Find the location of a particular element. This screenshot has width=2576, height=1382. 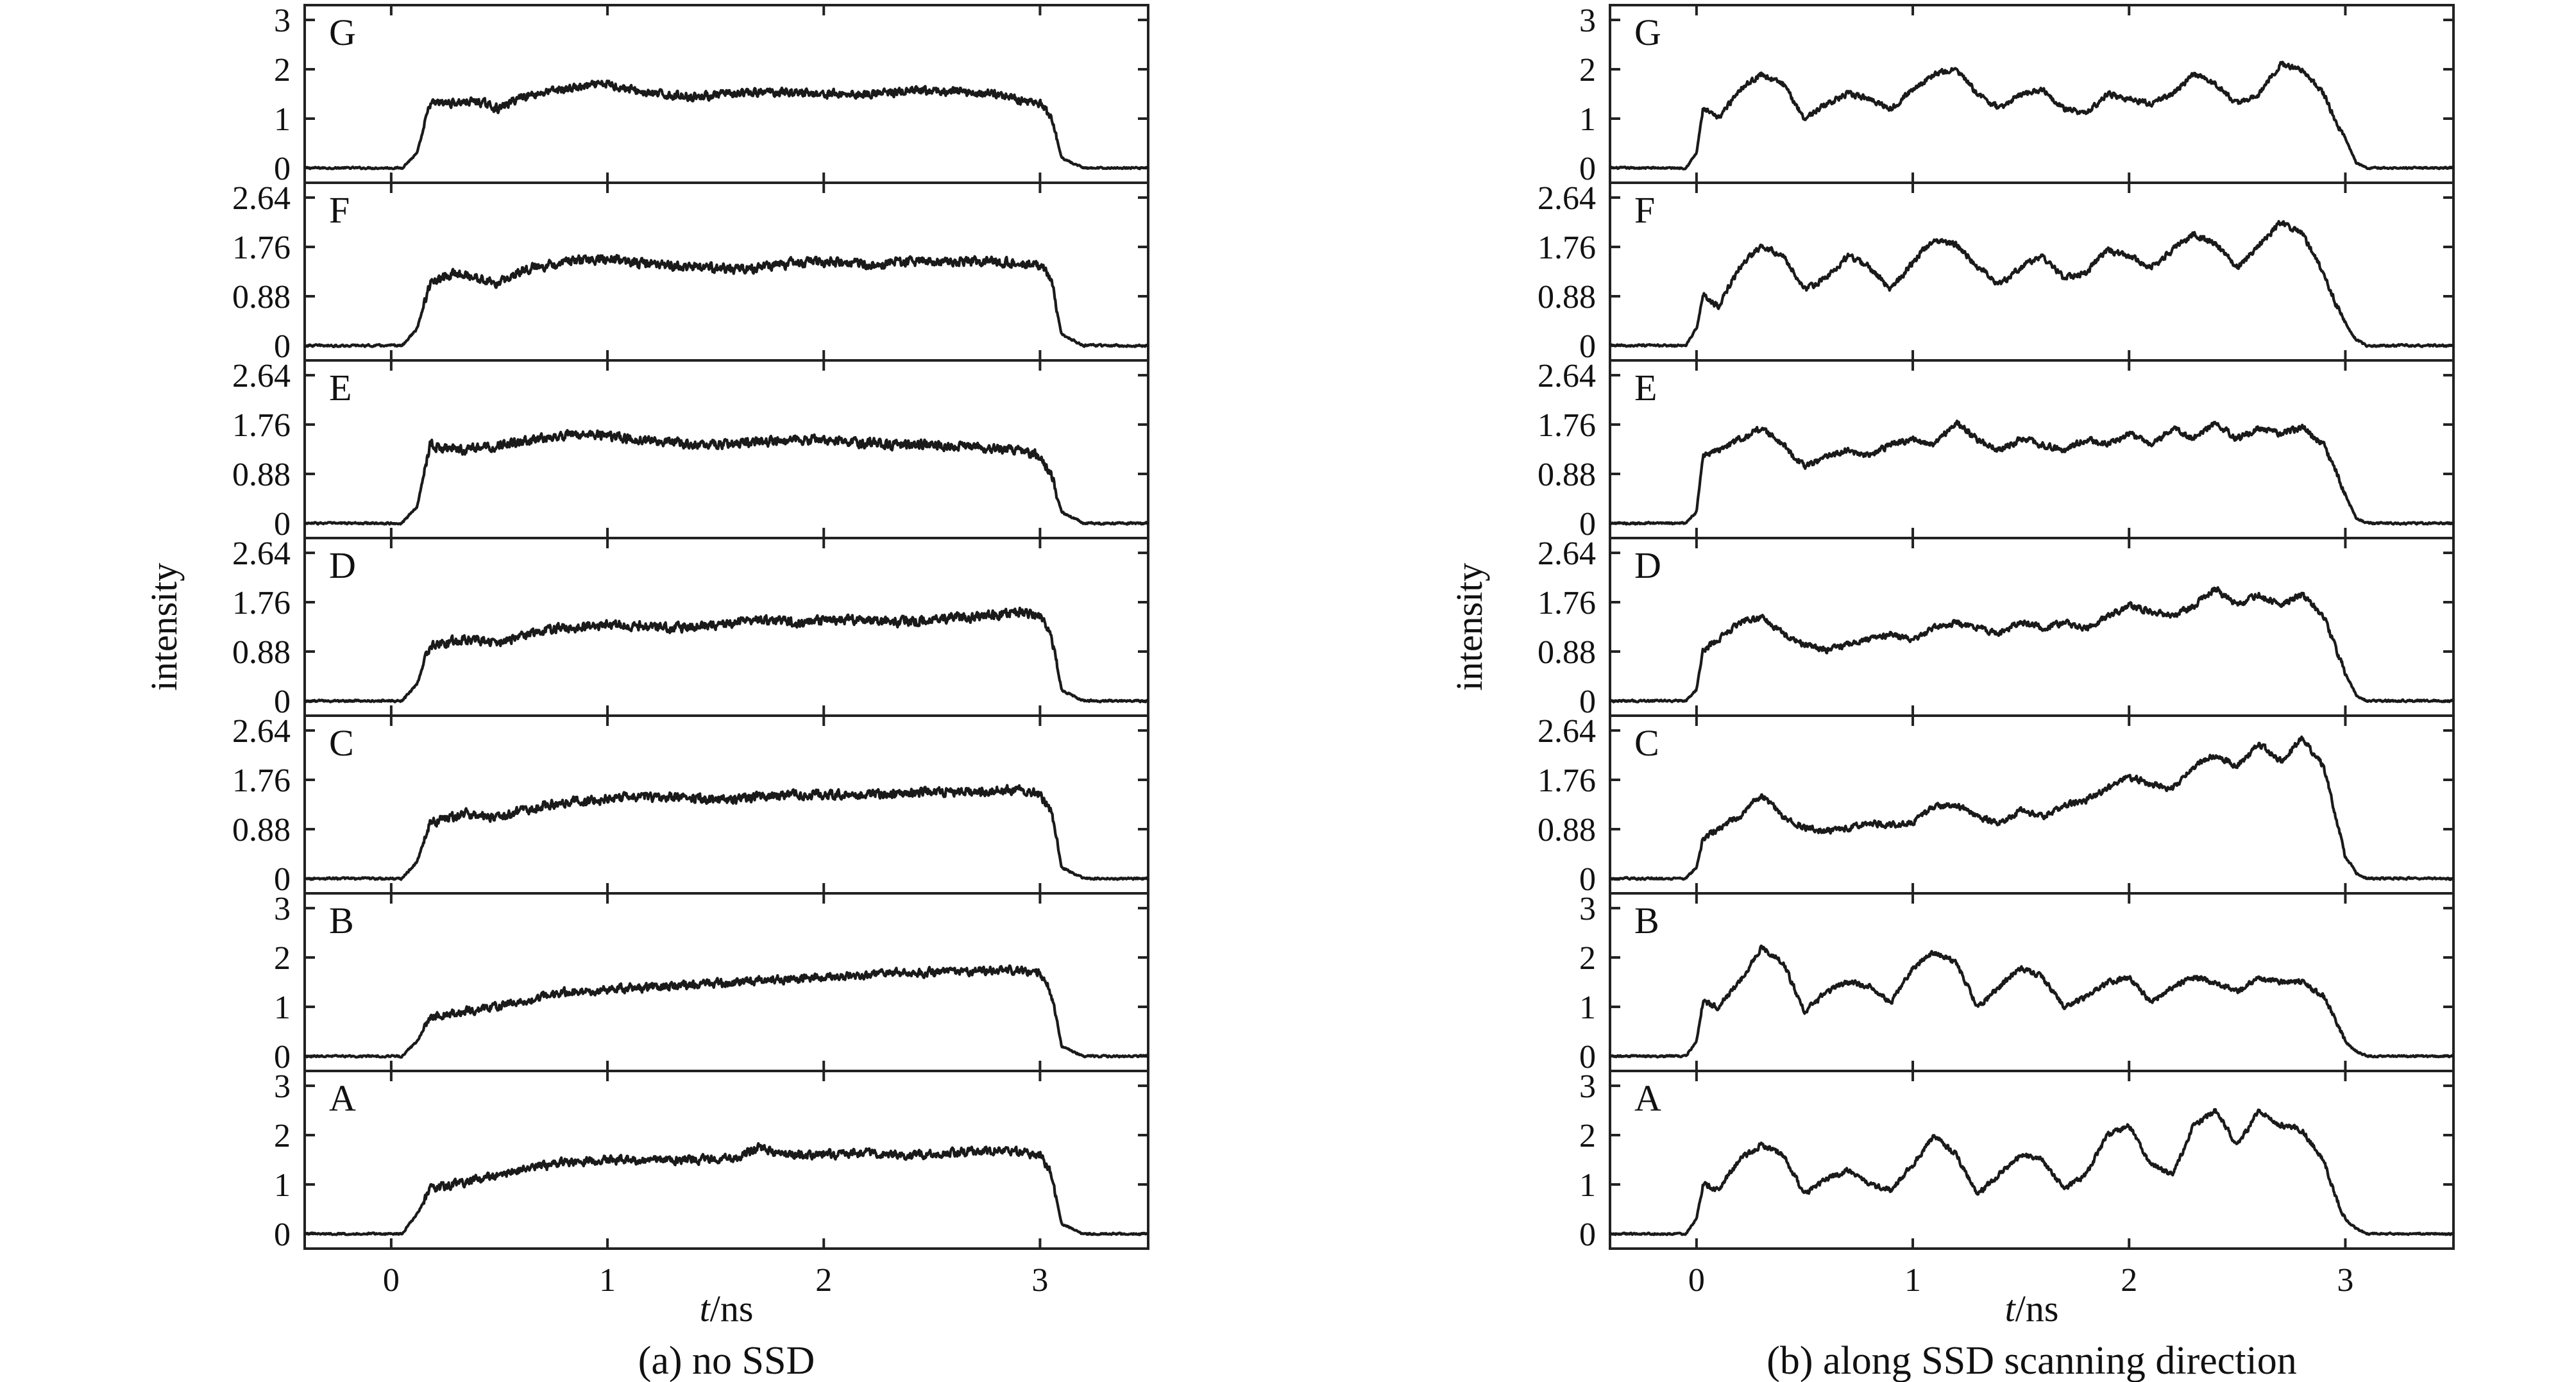

subplot-E: 0 0.88 1.76 2.64 E is located at coordinates (690, 450).